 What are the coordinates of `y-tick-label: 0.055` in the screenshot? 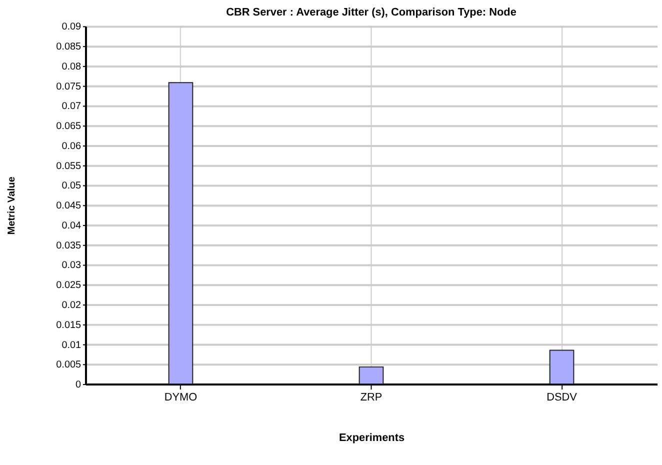 It's located at (69, 166).